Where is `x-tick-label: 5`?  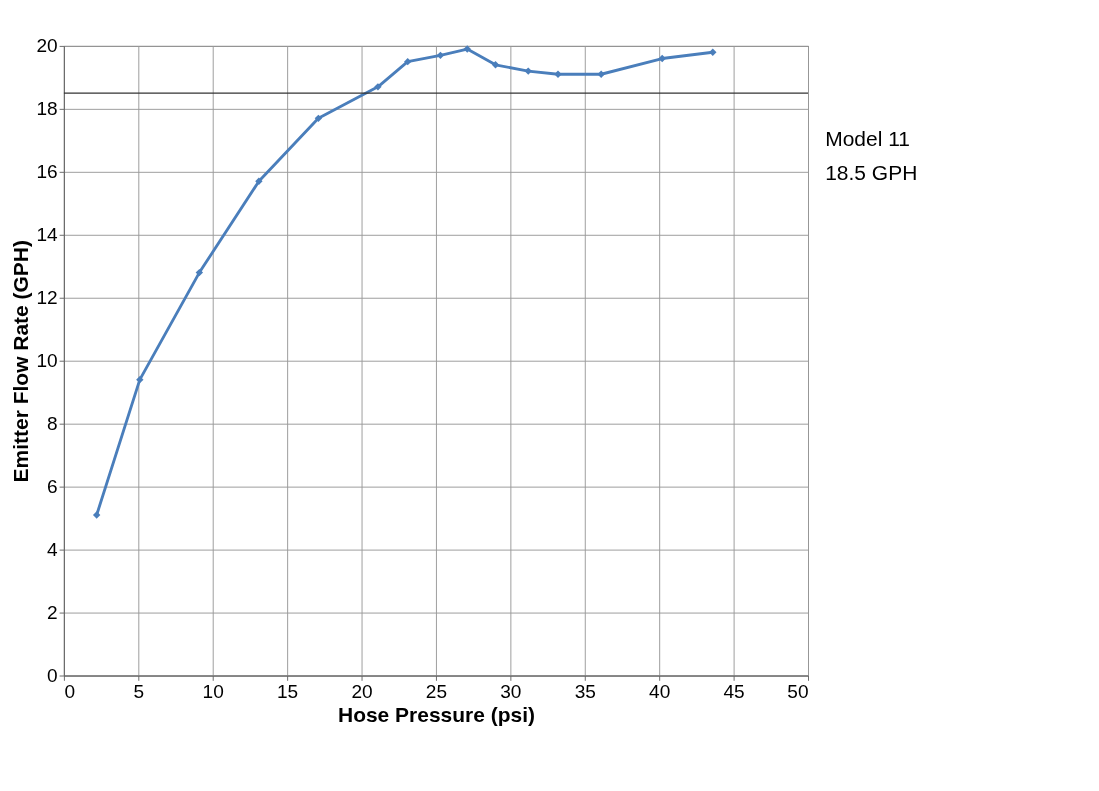
x-tick-label: 5 is located at coordinates (139, 691).